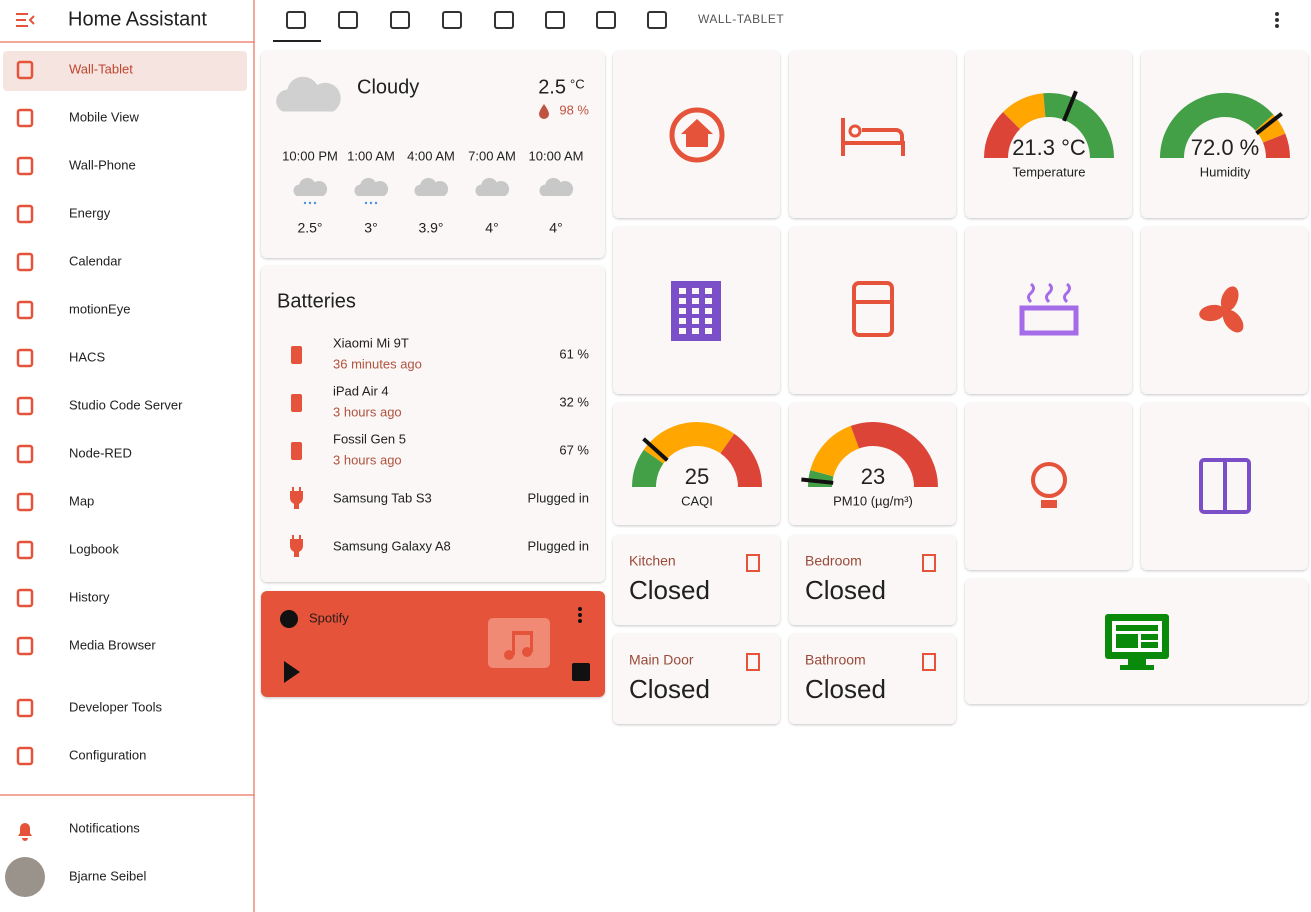 This screenshot has height=912, width=1311. What do you see at coordinates (296, 451) in the screenshot?
I see `battery-icon` at bounding box center [296, 451].